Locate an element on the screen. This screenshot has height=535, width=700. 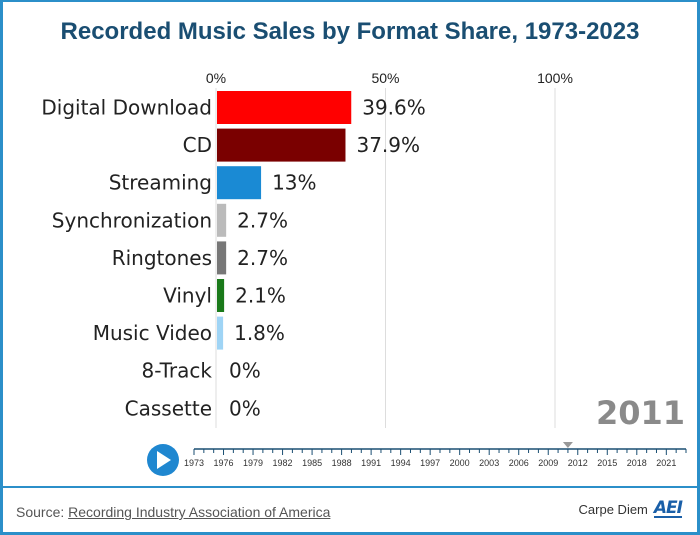
play-icon is located at coordinates (164, 460).